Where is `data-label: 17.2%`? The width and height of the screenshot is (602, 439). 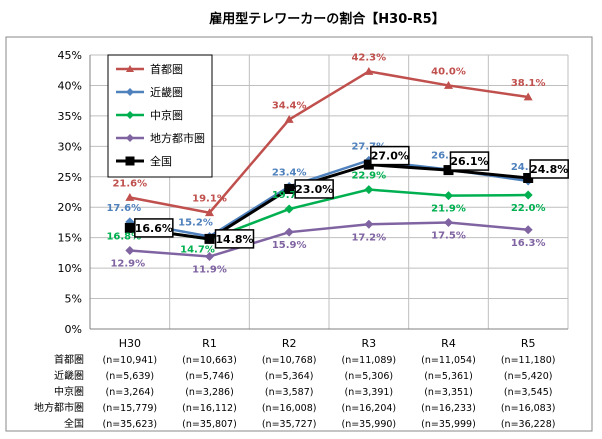 data-label: 17.2% is located at coordinates (368, 237).